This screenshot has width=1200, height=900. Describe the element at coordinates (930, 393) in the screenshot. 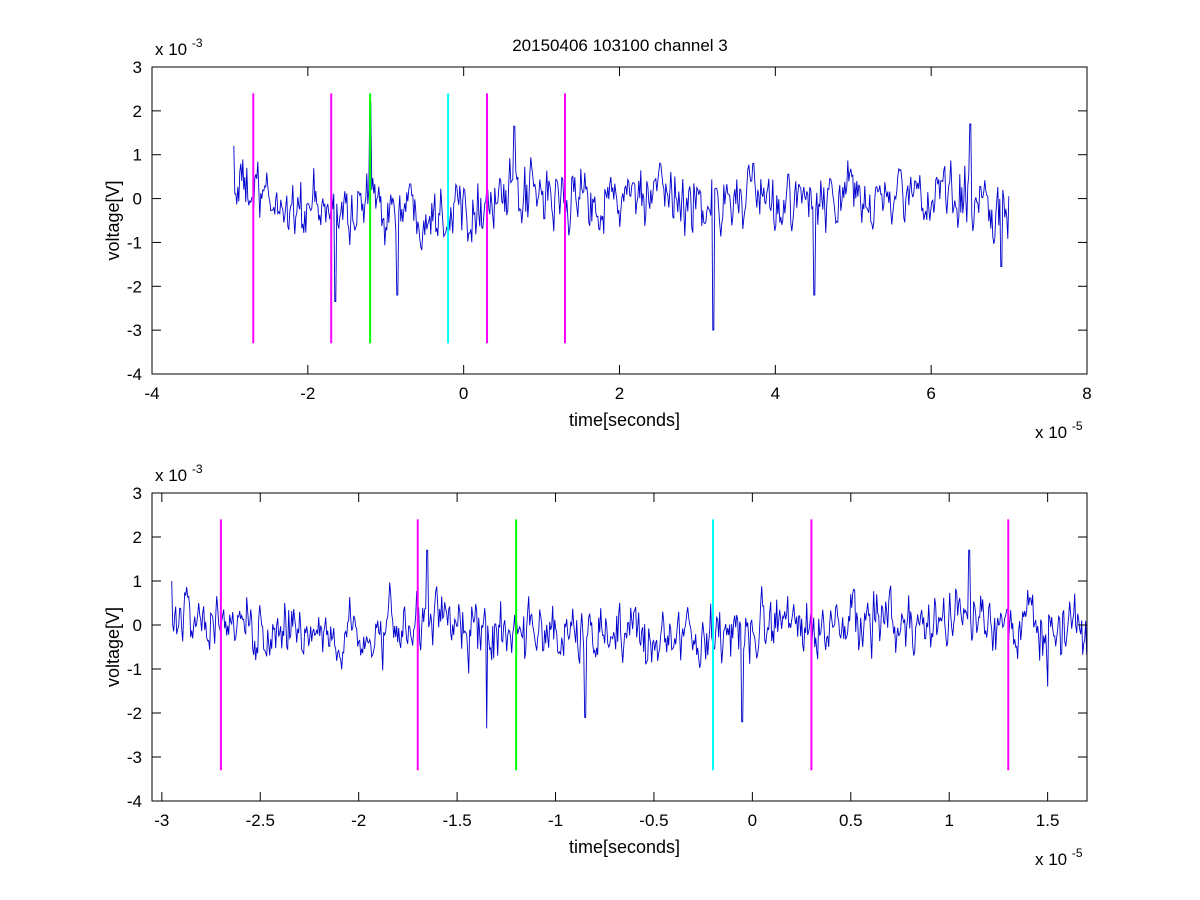

I see `x-tick-label: 6` at that location.